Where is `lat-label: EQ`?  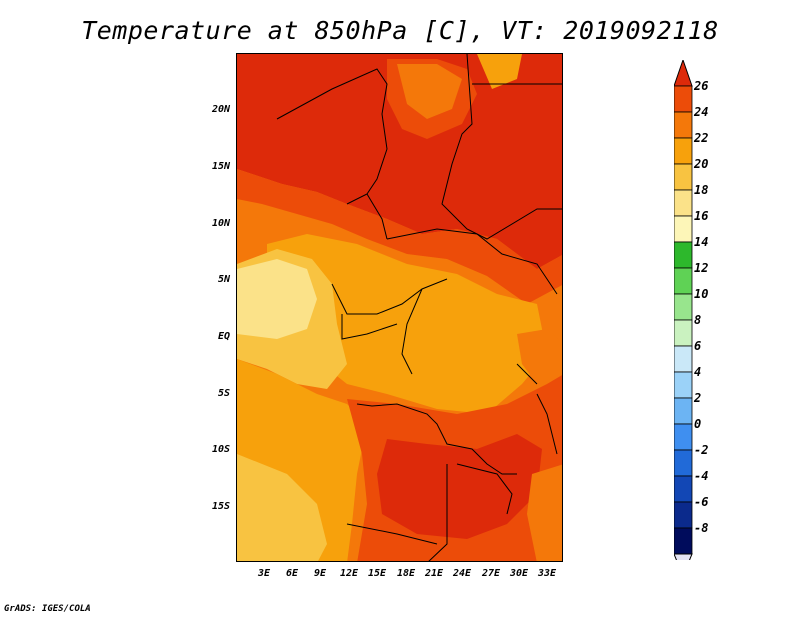 lat-label: EQ is located at coordinates (223, 336).